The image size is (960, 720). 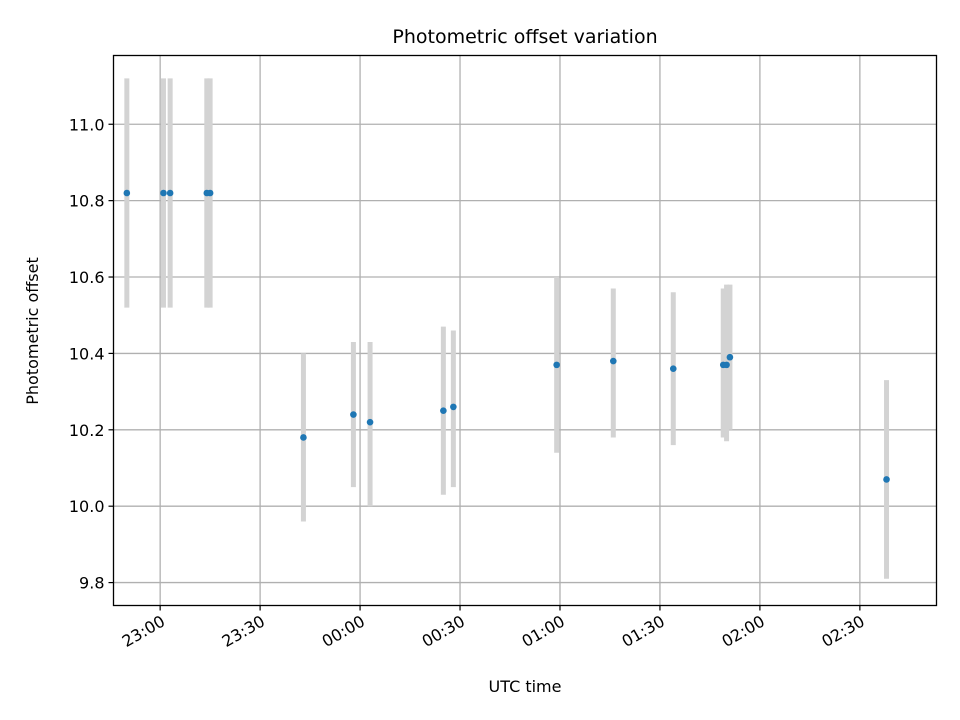 I want to click on y-tick-label: 10.6, so click(x=87, y=277).